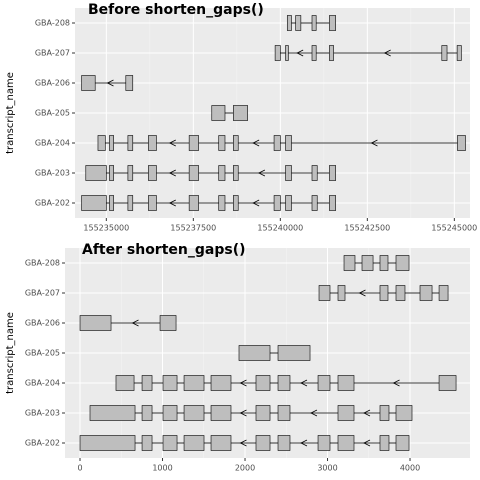  Describe the element at coordinates (162, 468) in the screenshot. I see `x-tick-label: 1000` at that location.